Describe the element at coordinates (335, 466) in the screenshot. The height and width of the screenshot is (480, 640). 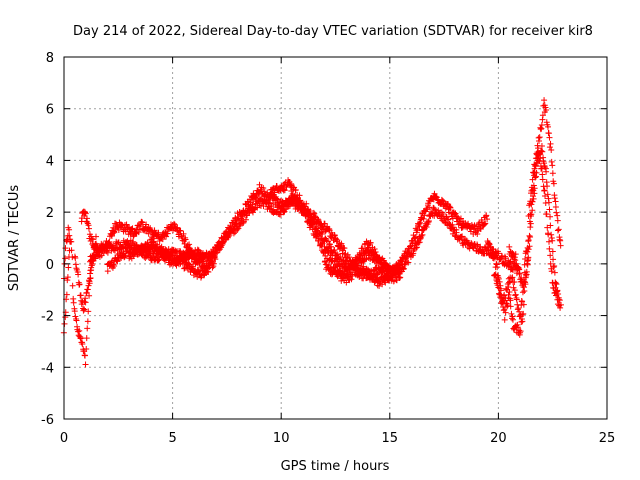
I see `x-axis-title: GPS time / hours` at that location.